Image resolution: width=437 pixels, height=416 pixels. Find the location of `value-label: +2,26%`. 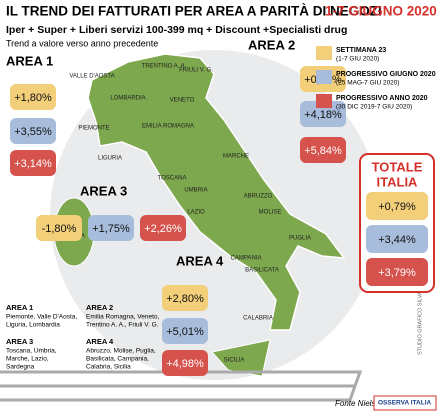

value-label: +2,26% is located at coordinates (163, 229).